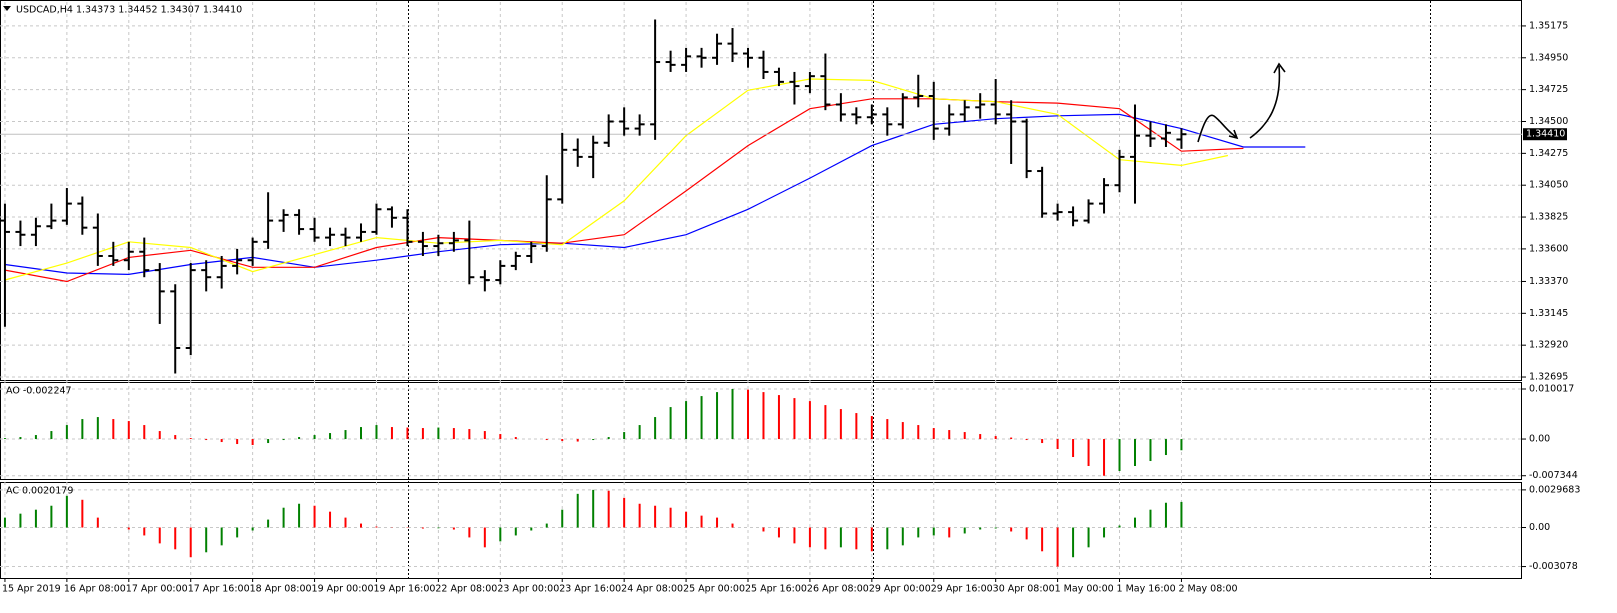 This screenshot has height=613, width=1617. Describe the element at coordinates (1024, 589) in the screenshot. I see `x-tick-label: 30 Apr 08:00` at that location.